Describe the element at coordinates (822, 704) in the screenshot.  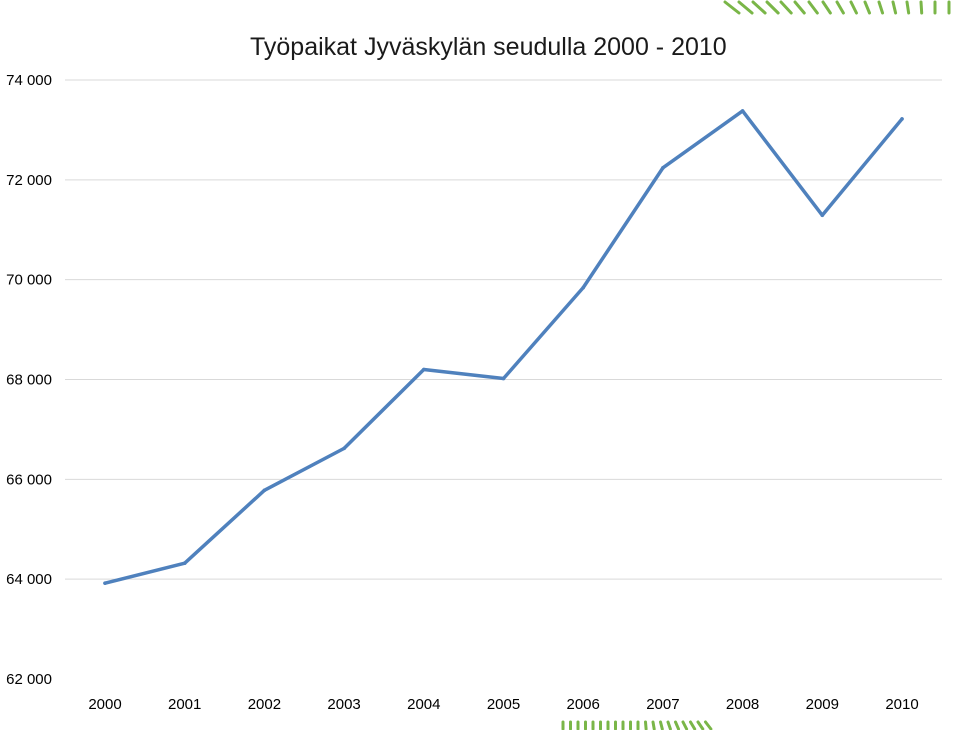
I see `x-tick-label: 2009` at that location.